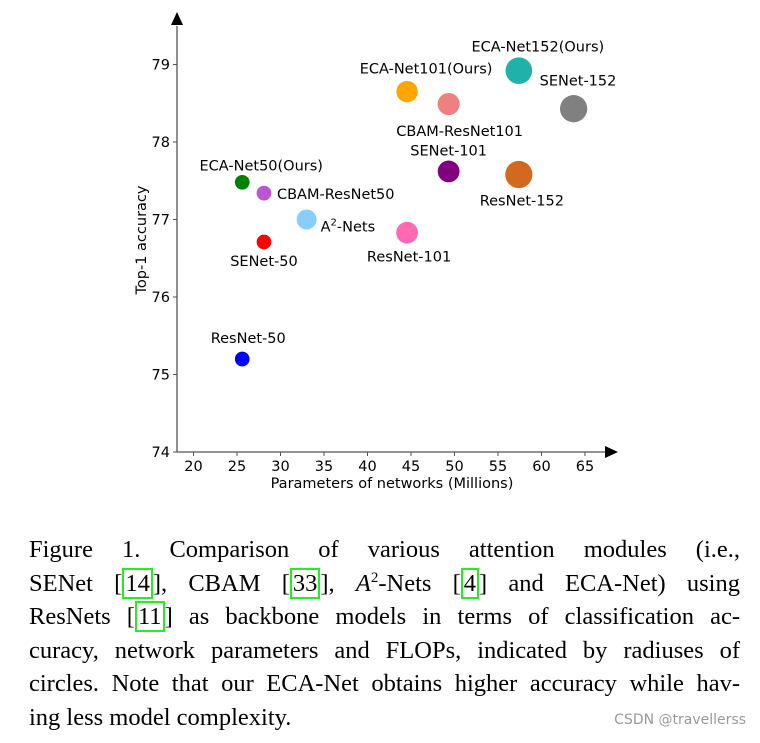  I want to click on point-label: ECA-Net101(Ours), so click(426, 70).